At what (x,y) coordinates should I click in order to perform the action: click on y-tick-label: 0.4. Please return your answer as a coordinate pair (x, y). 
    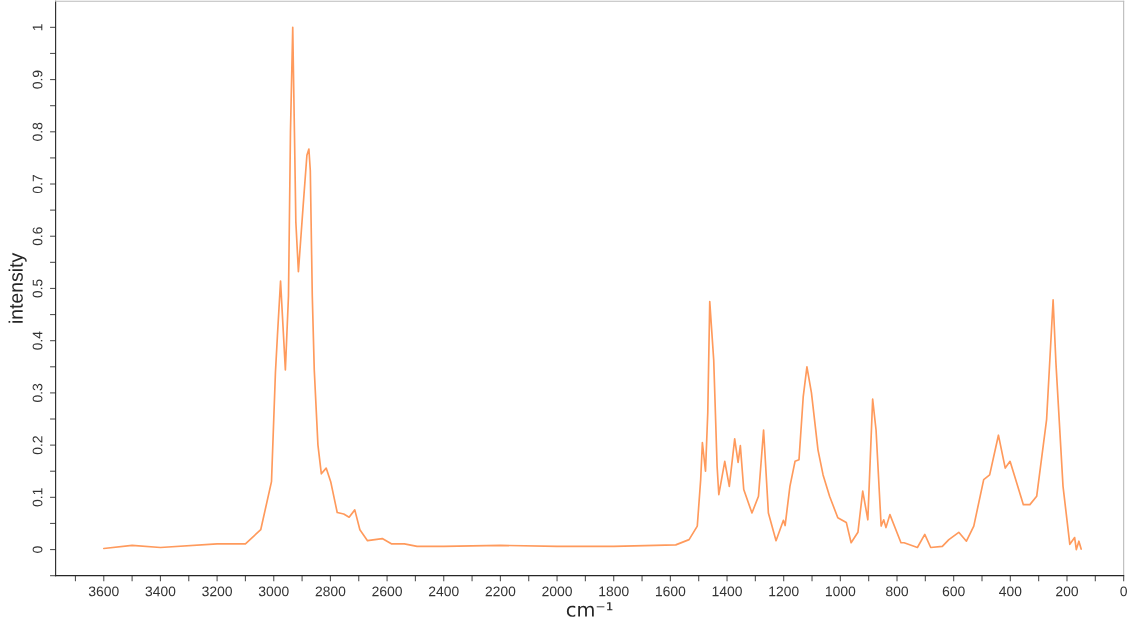
    Looking at the image, I should click on (37, 340).